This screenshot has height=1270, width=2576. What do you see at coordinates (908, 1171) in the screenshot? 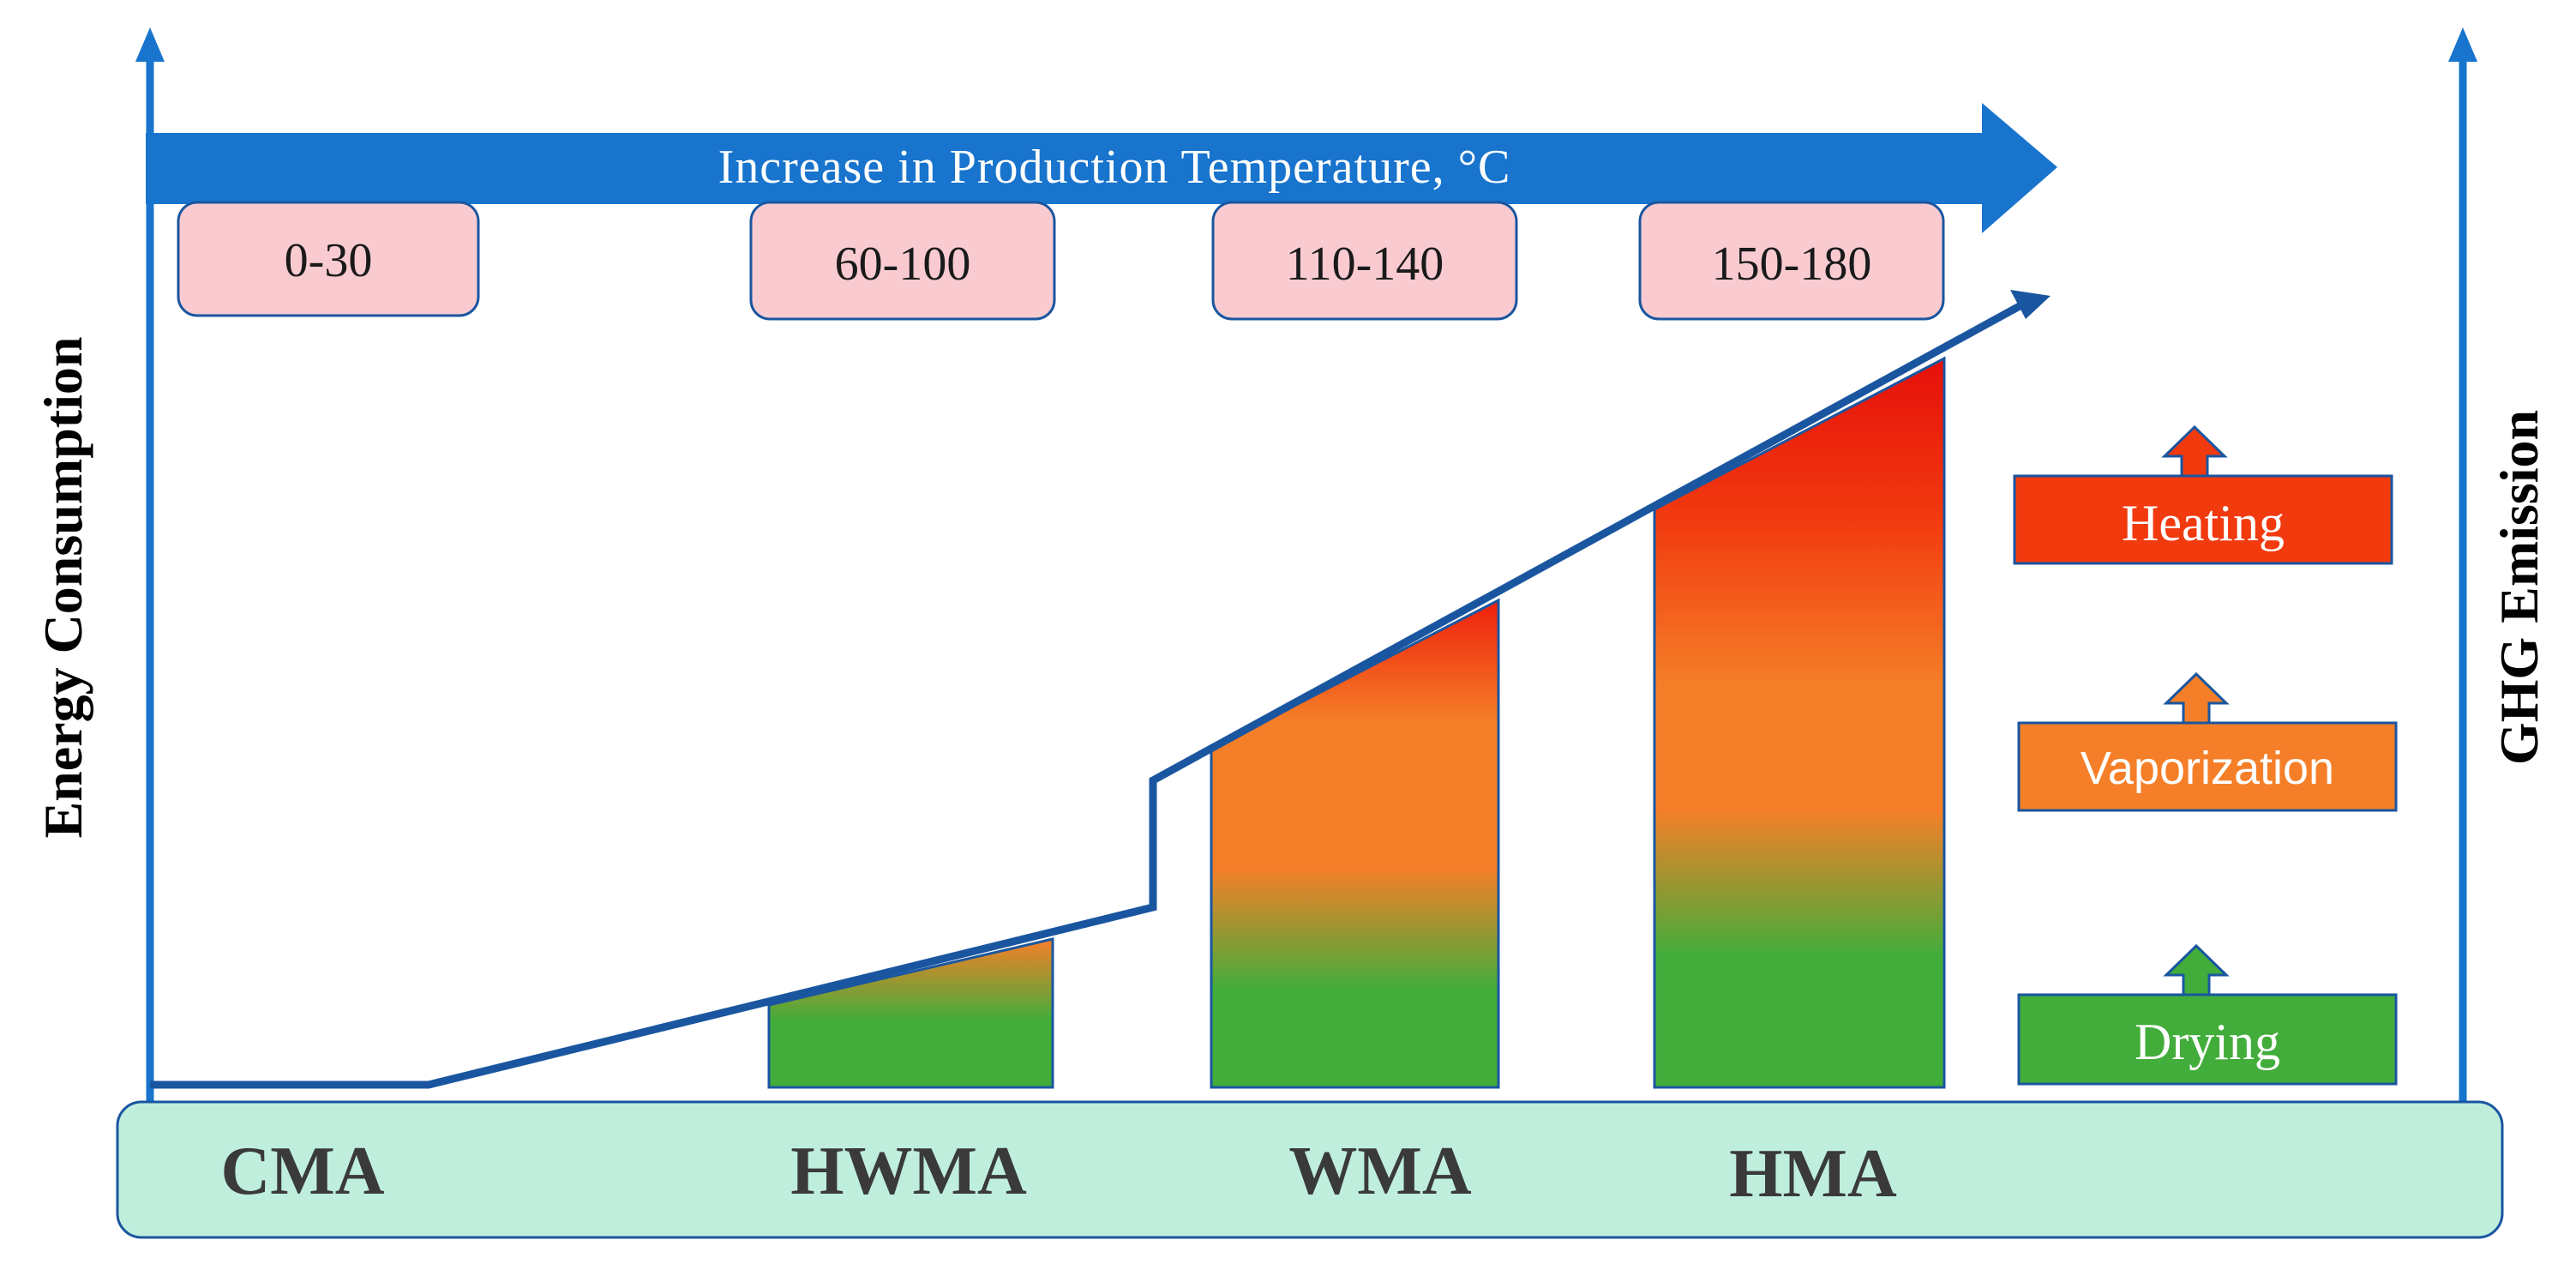
I see `category-label-hwma: HWMA` at bounding box center [908, 1171].